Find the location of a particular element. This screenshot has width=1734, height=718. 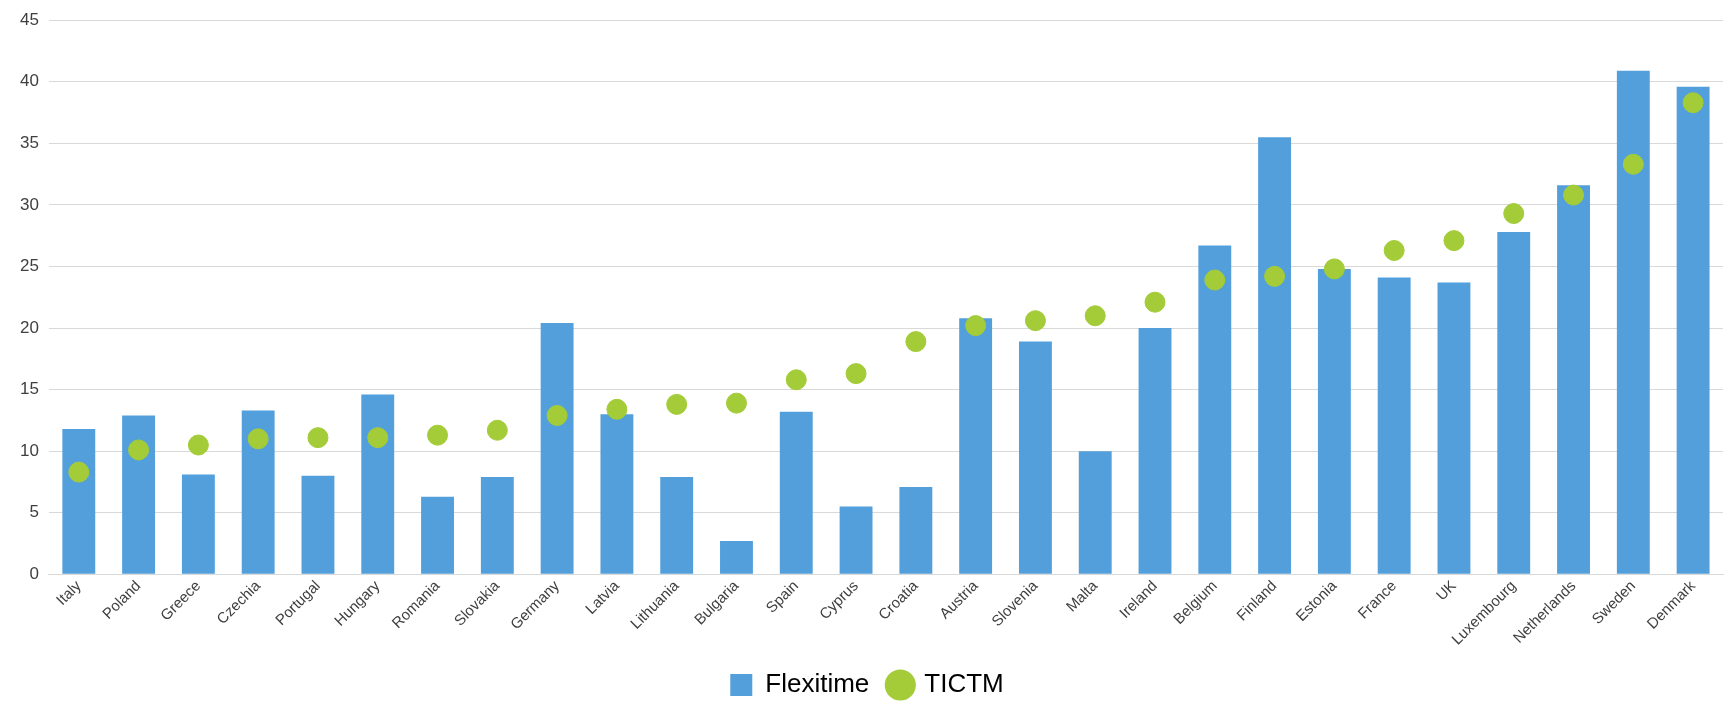

y-tick-label: 5 is located at coordinates (34, 512).